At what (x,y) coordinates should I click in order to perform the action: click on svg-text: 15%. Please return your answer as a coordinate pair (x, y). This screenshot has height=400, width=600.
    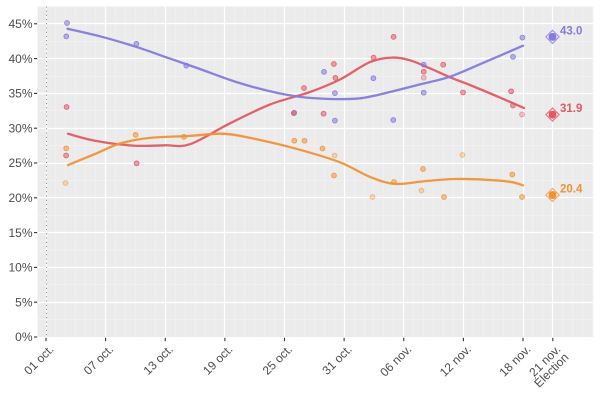
    Looking at the image, I should click on (20, 233).